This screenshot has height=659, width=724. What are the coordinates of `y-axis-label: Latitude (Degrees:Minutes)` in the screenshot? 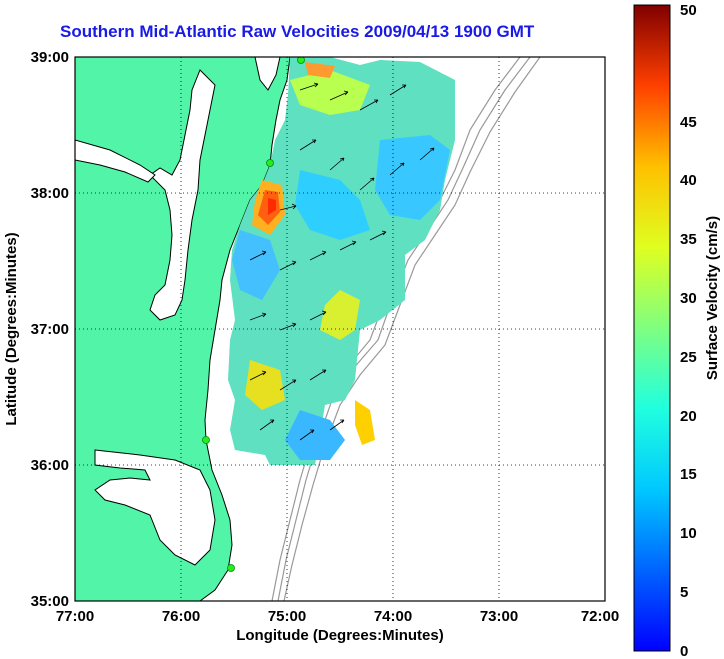 It's located at (11, 328).